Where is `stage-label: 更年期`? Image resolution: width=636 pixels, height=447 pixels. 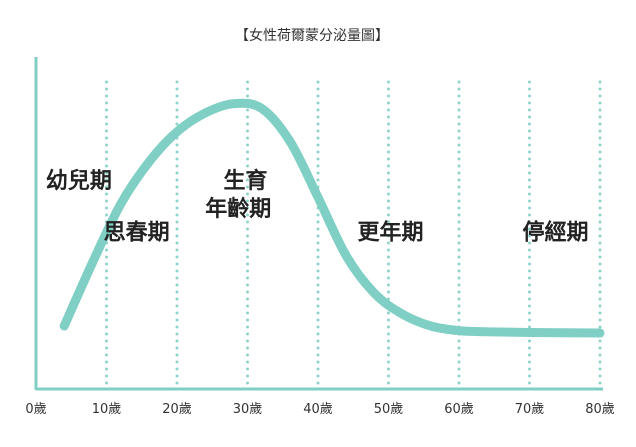 stage-label: 更年期 is located at coordinates (390, 232).